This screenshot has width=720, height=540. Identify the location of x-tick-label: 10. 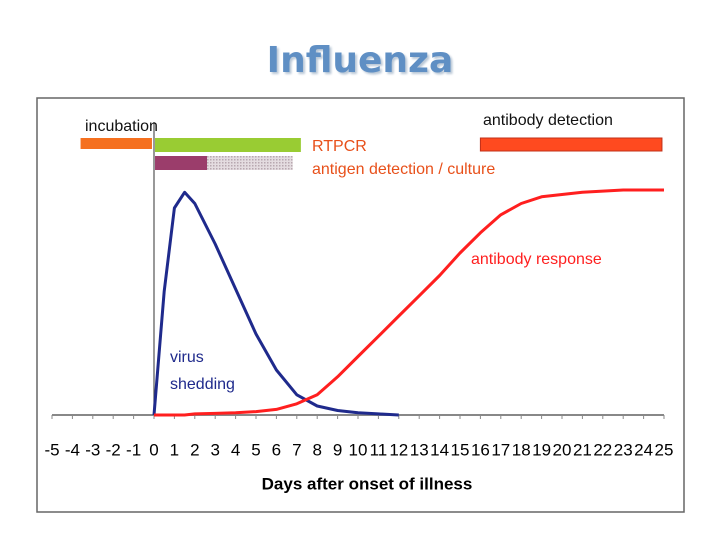
(358, 449).